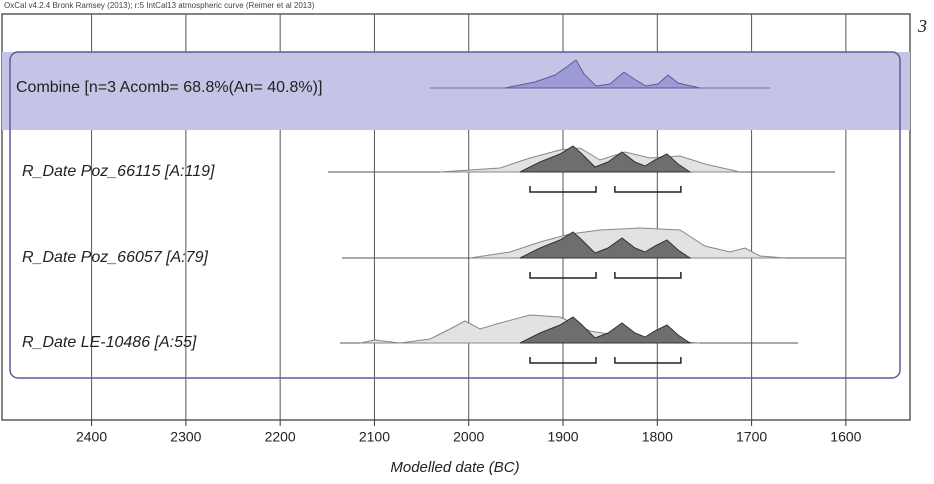 The image size is (934, 484). I want to click on row2-distribution, so click(593, 243).